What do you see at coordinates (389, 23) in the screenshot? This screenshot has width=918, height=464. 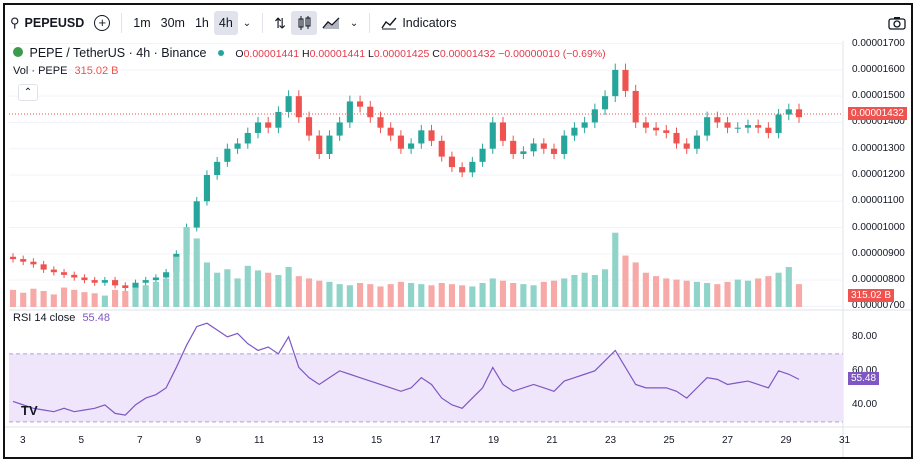 I see `indicators-icon` at bounding box center [389, 23].